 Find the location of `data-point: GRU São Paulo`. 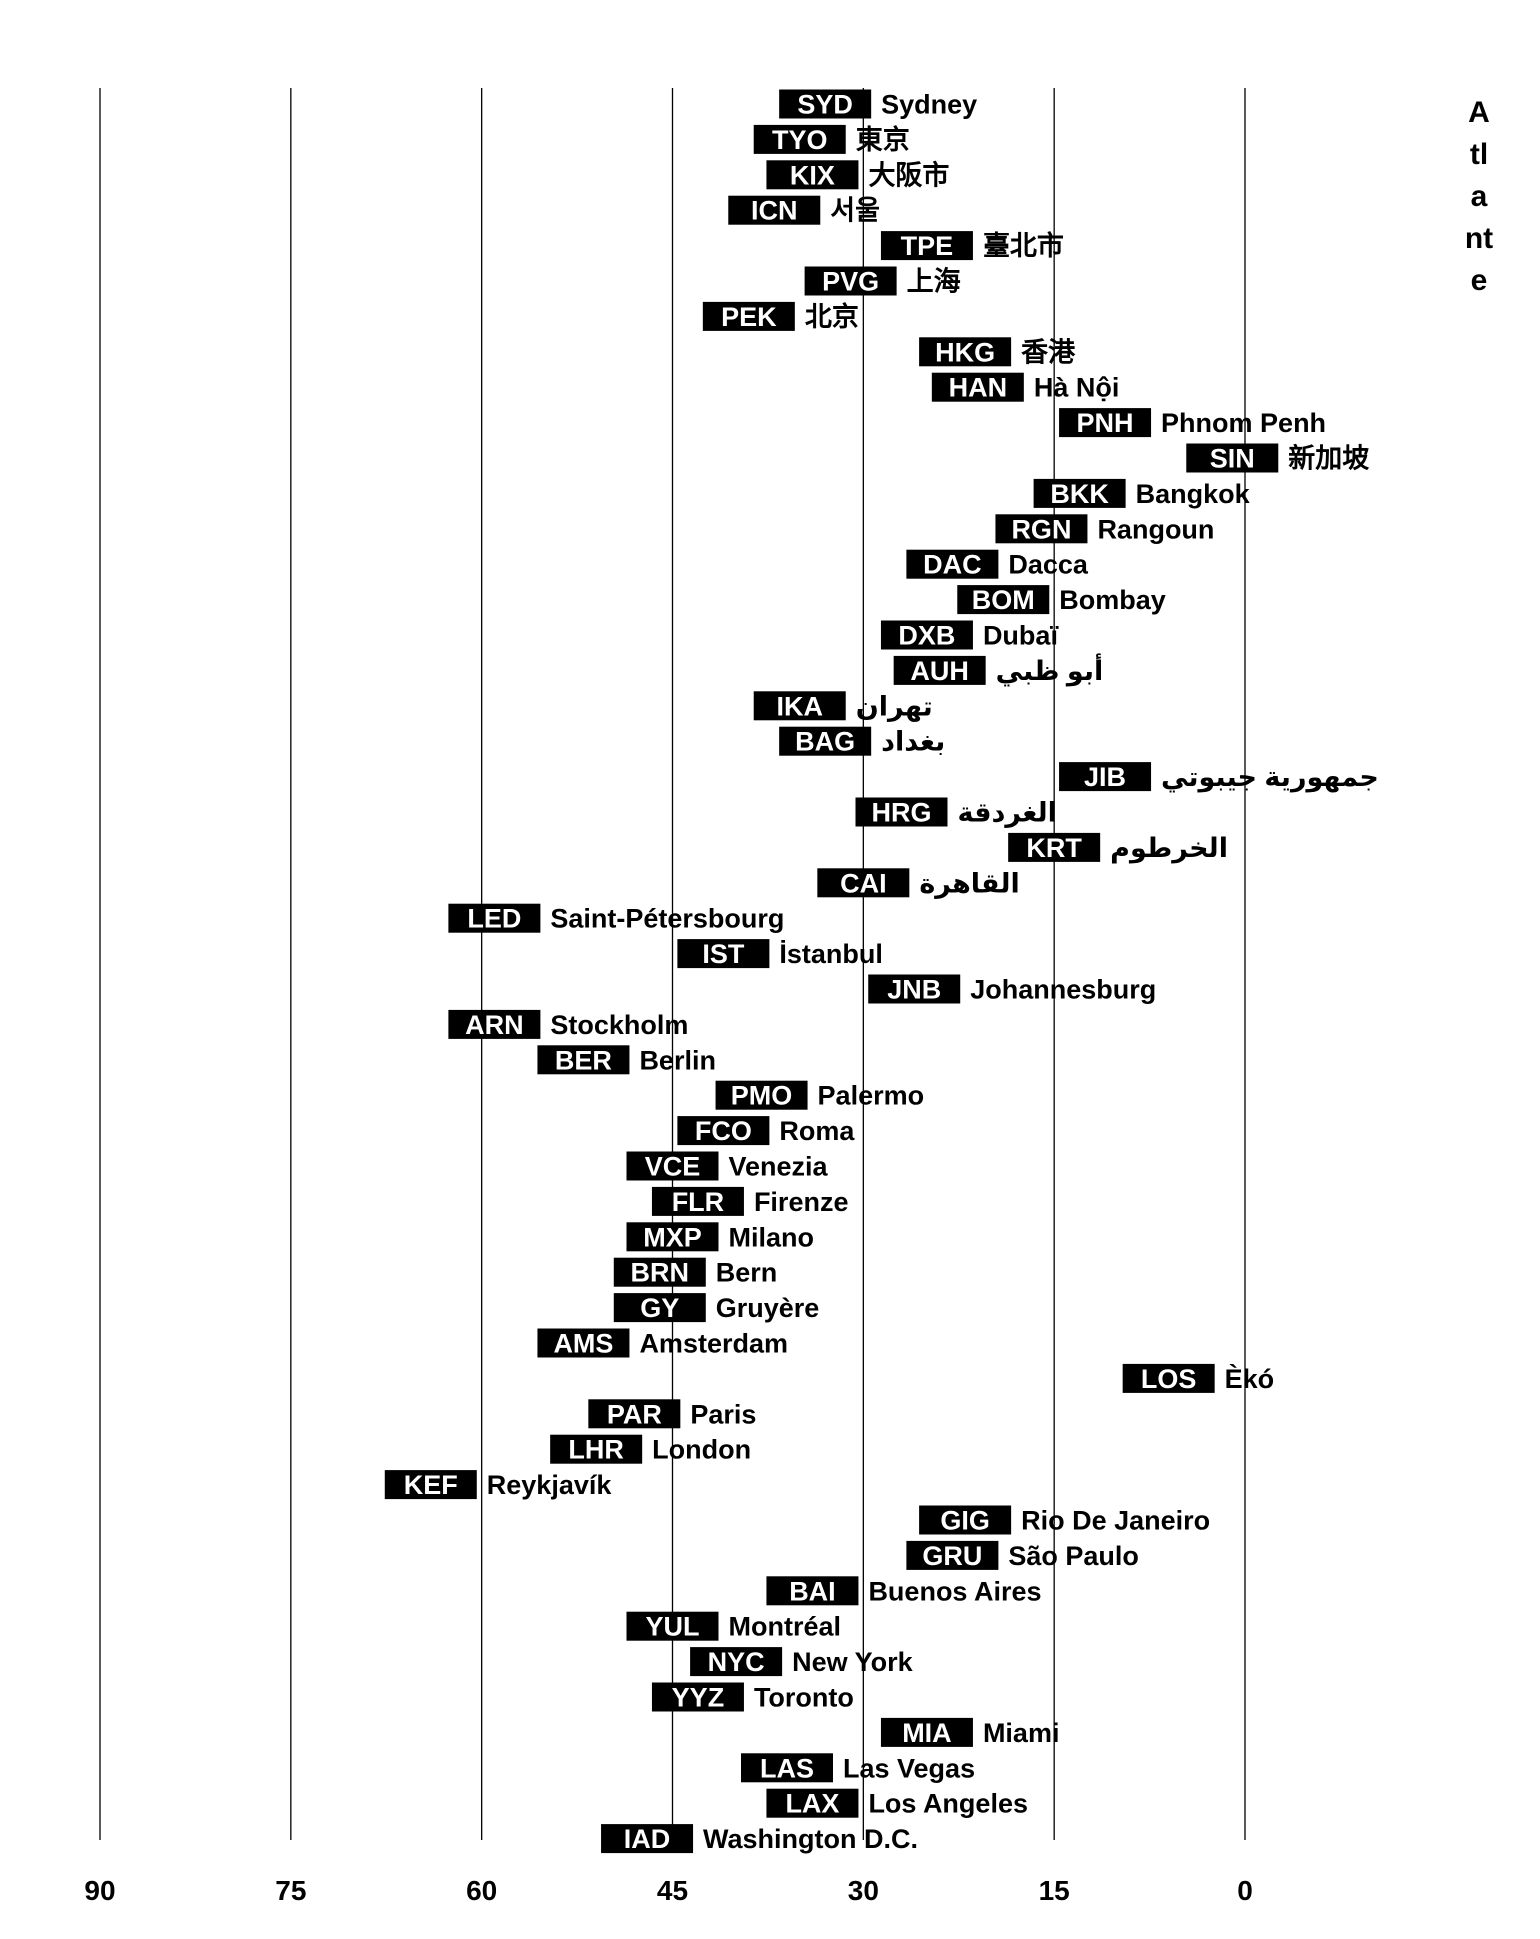

data-point: GRU São Paulo is located at coordinates (1022, 1555).